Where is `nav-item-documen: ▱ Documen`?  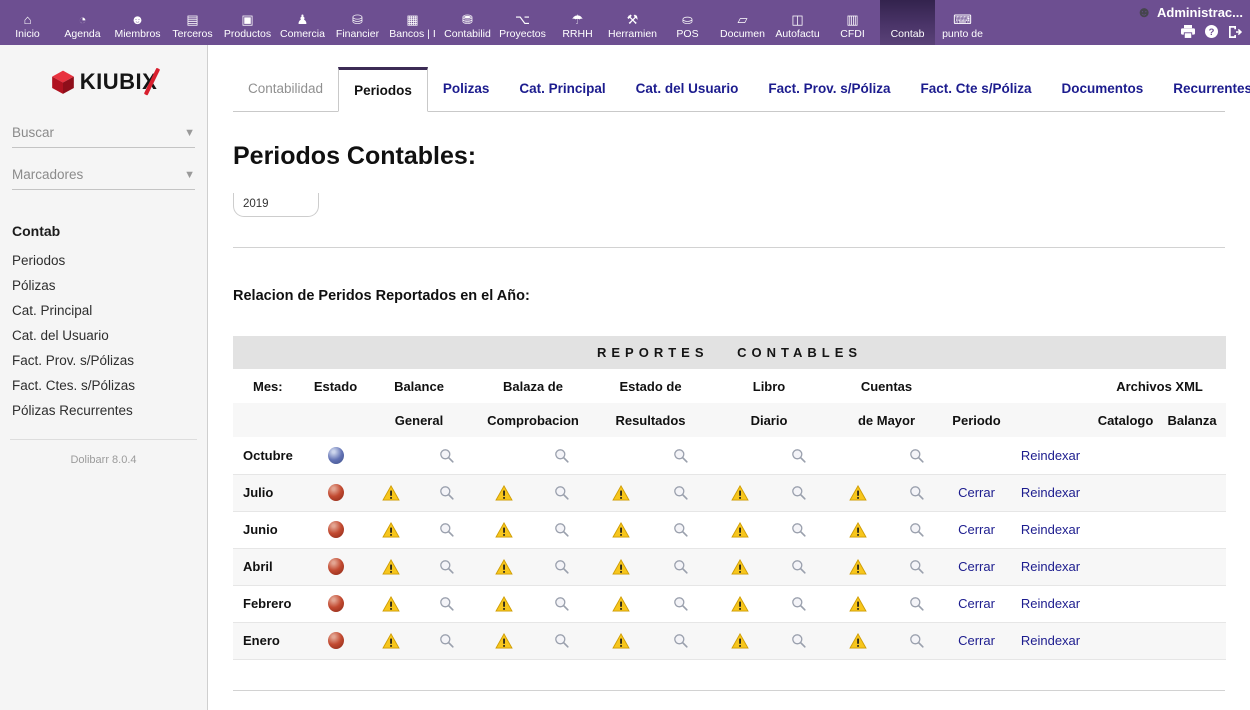 nav-item-documen: ▱ Documen is located at coordinates (742, 22).